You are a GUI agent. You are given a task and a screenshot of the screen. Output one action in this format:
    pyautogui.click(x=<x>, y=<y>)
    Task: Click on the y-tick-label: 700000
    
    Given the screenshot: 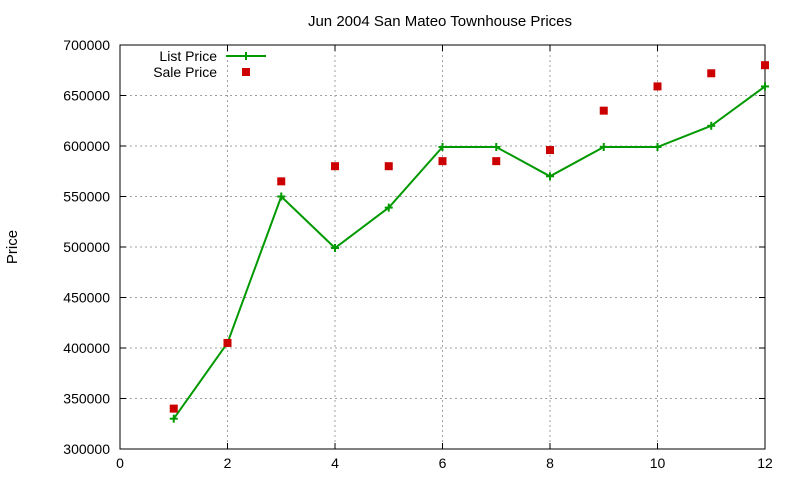 What is the action you would take?
    pyautogui.click(x=86, y=45)
    